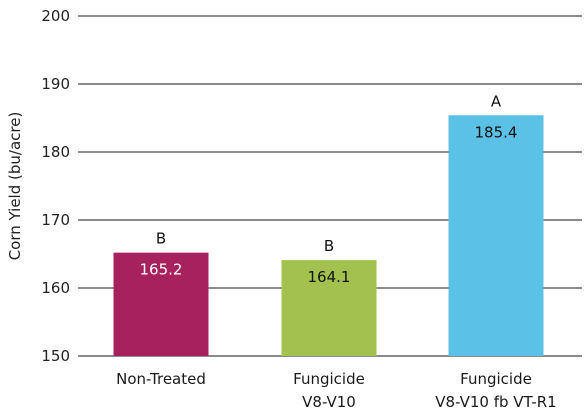 The image size is (585, 415). What do you see at coordinates (55, 288) in the screenshot?
I see `y-tick-label: 160` at bounding box center [55, 288].